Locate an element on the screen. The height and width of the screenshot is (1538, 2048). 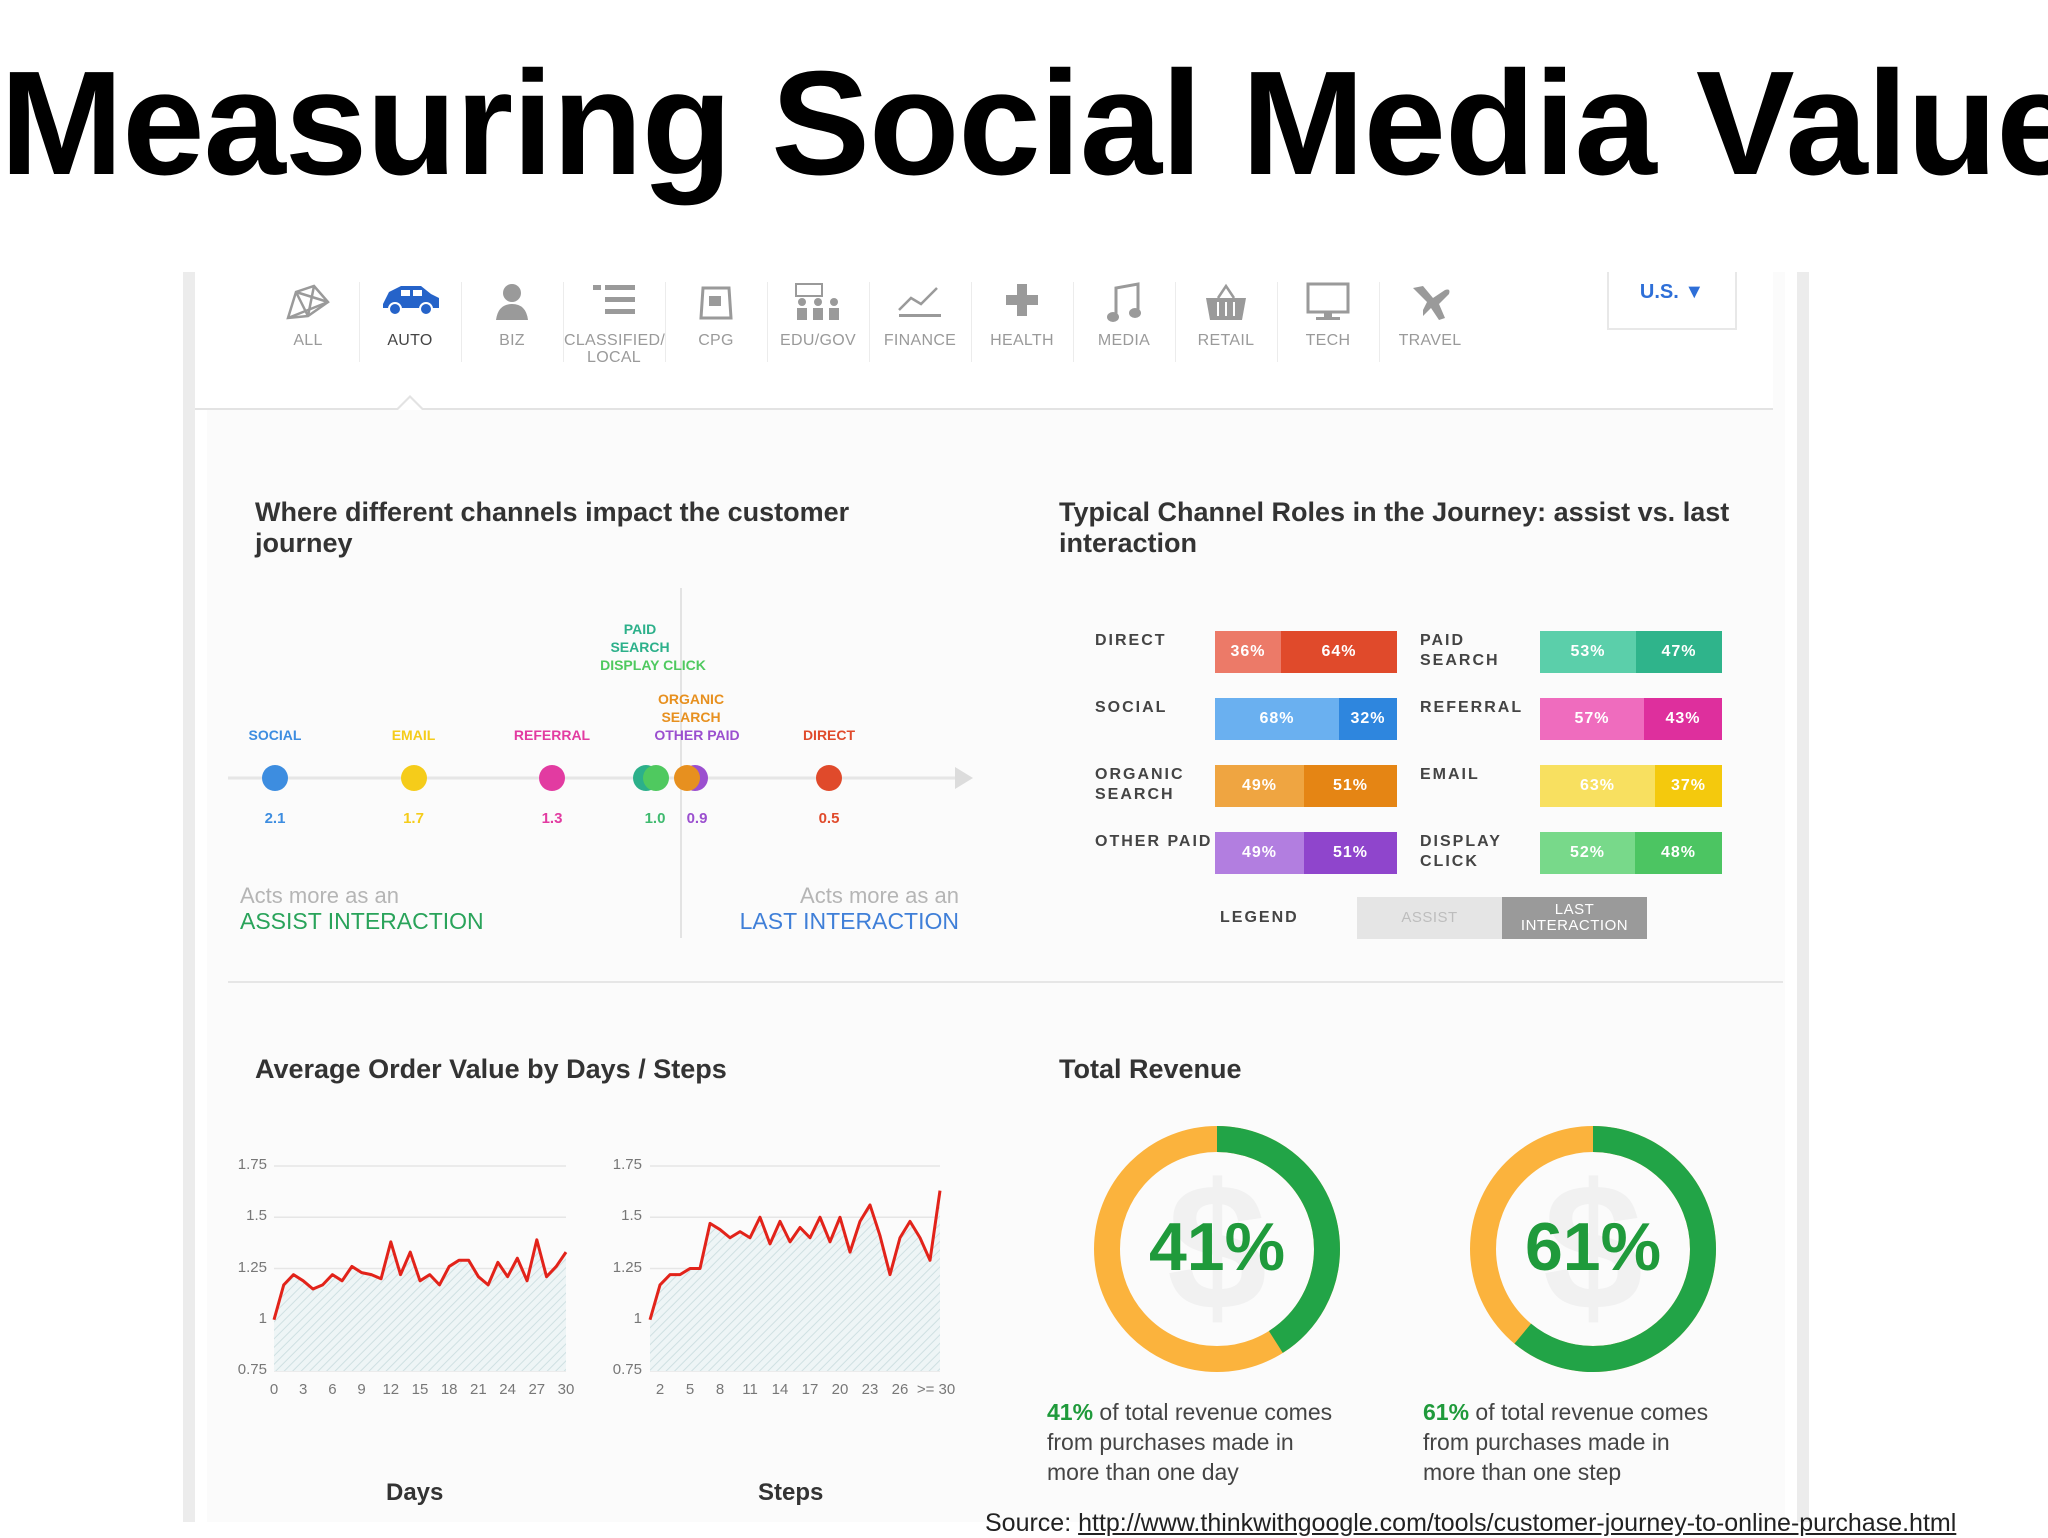
roles-title-line2: interaction is located at coordinates (1128, 543).